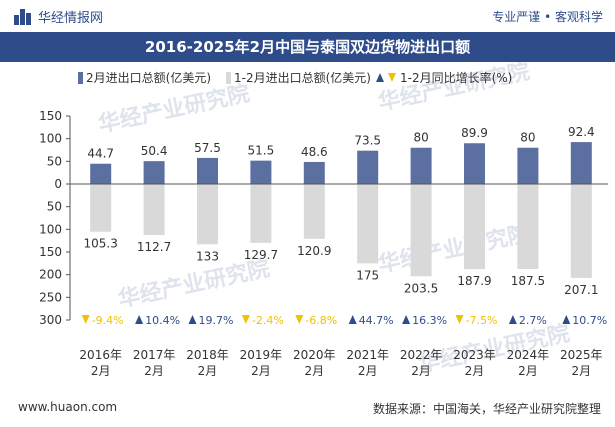  What do you see at coordinates (154, 247) in the screenshot?
I see `data-label-jan-feb: 112.7` at bounding box center [154, 247].